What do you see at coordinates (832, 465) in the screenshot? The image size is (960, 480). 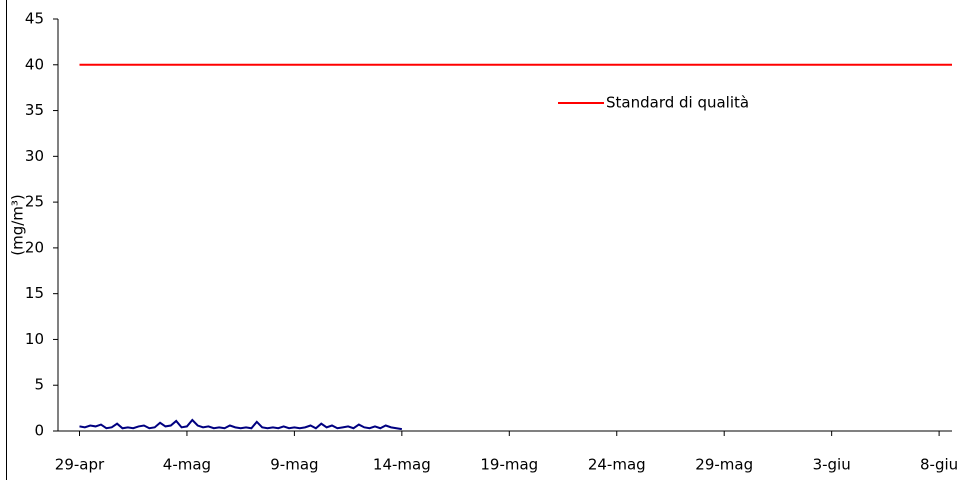 I see `x-tick-label: 3-giu` at bounding box center [832, 465].